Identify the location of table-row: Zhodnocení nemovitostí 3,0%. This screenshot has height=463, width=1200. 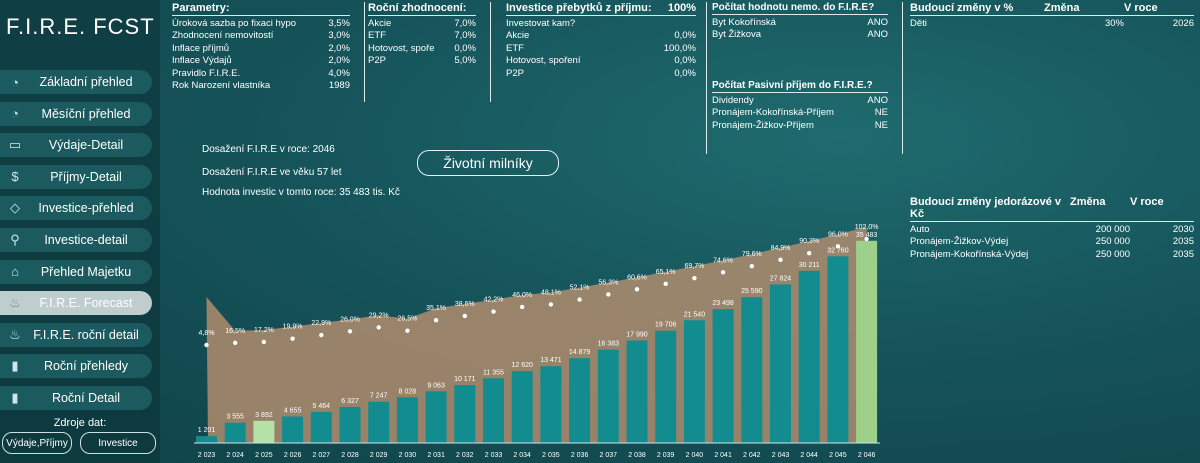
(261, 36).